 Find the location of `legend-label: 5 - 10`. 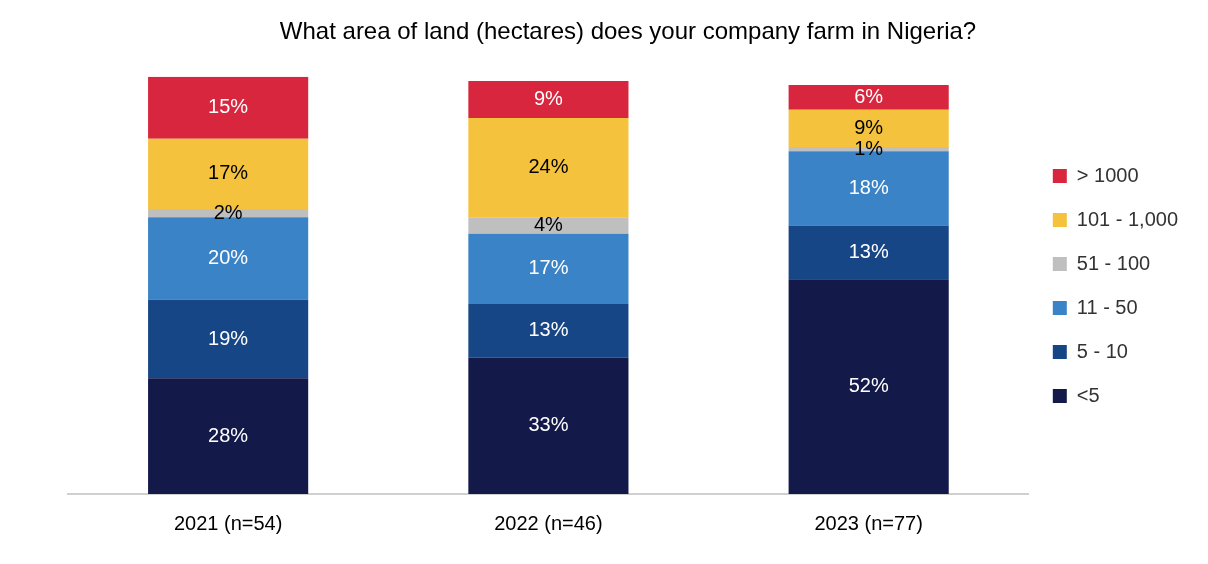

legend-label: 5 - 10 is located at coordinates (1102, 350).